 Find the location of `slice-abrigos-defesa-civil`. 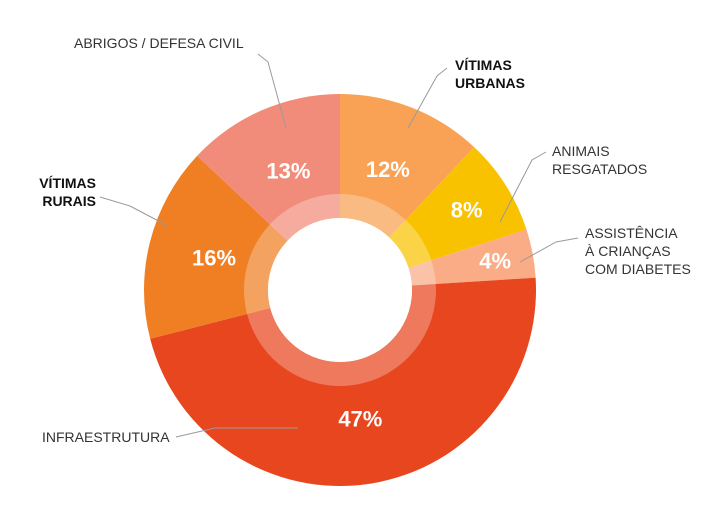

slice-abrigos-defesa-civil is located at coordinates (268, 167).